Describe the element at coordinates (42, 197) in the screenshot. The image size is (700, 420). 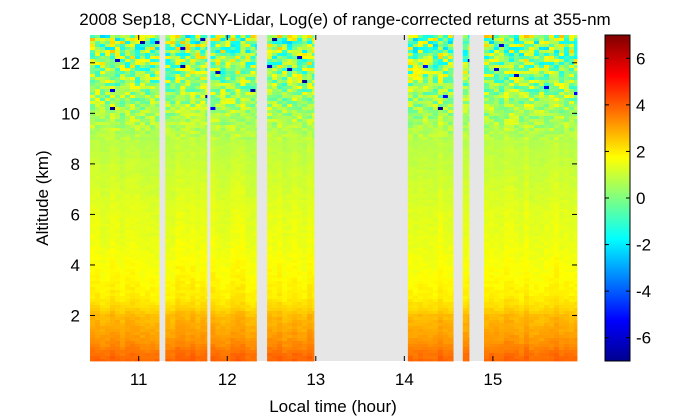
I see `y-axis-label: Altitude (km)` at that location.